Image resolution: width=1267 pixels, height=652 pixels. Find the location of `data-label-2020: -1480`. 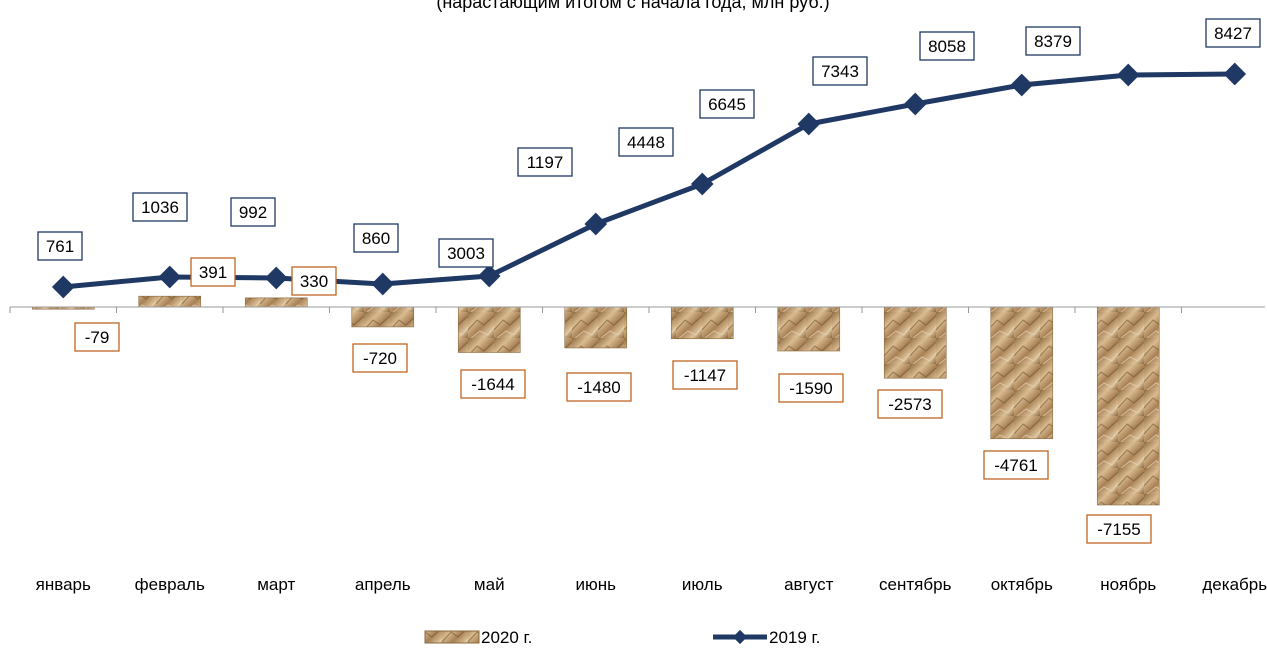

data-label-2020: -1480 is located at coordinates (598, 387).